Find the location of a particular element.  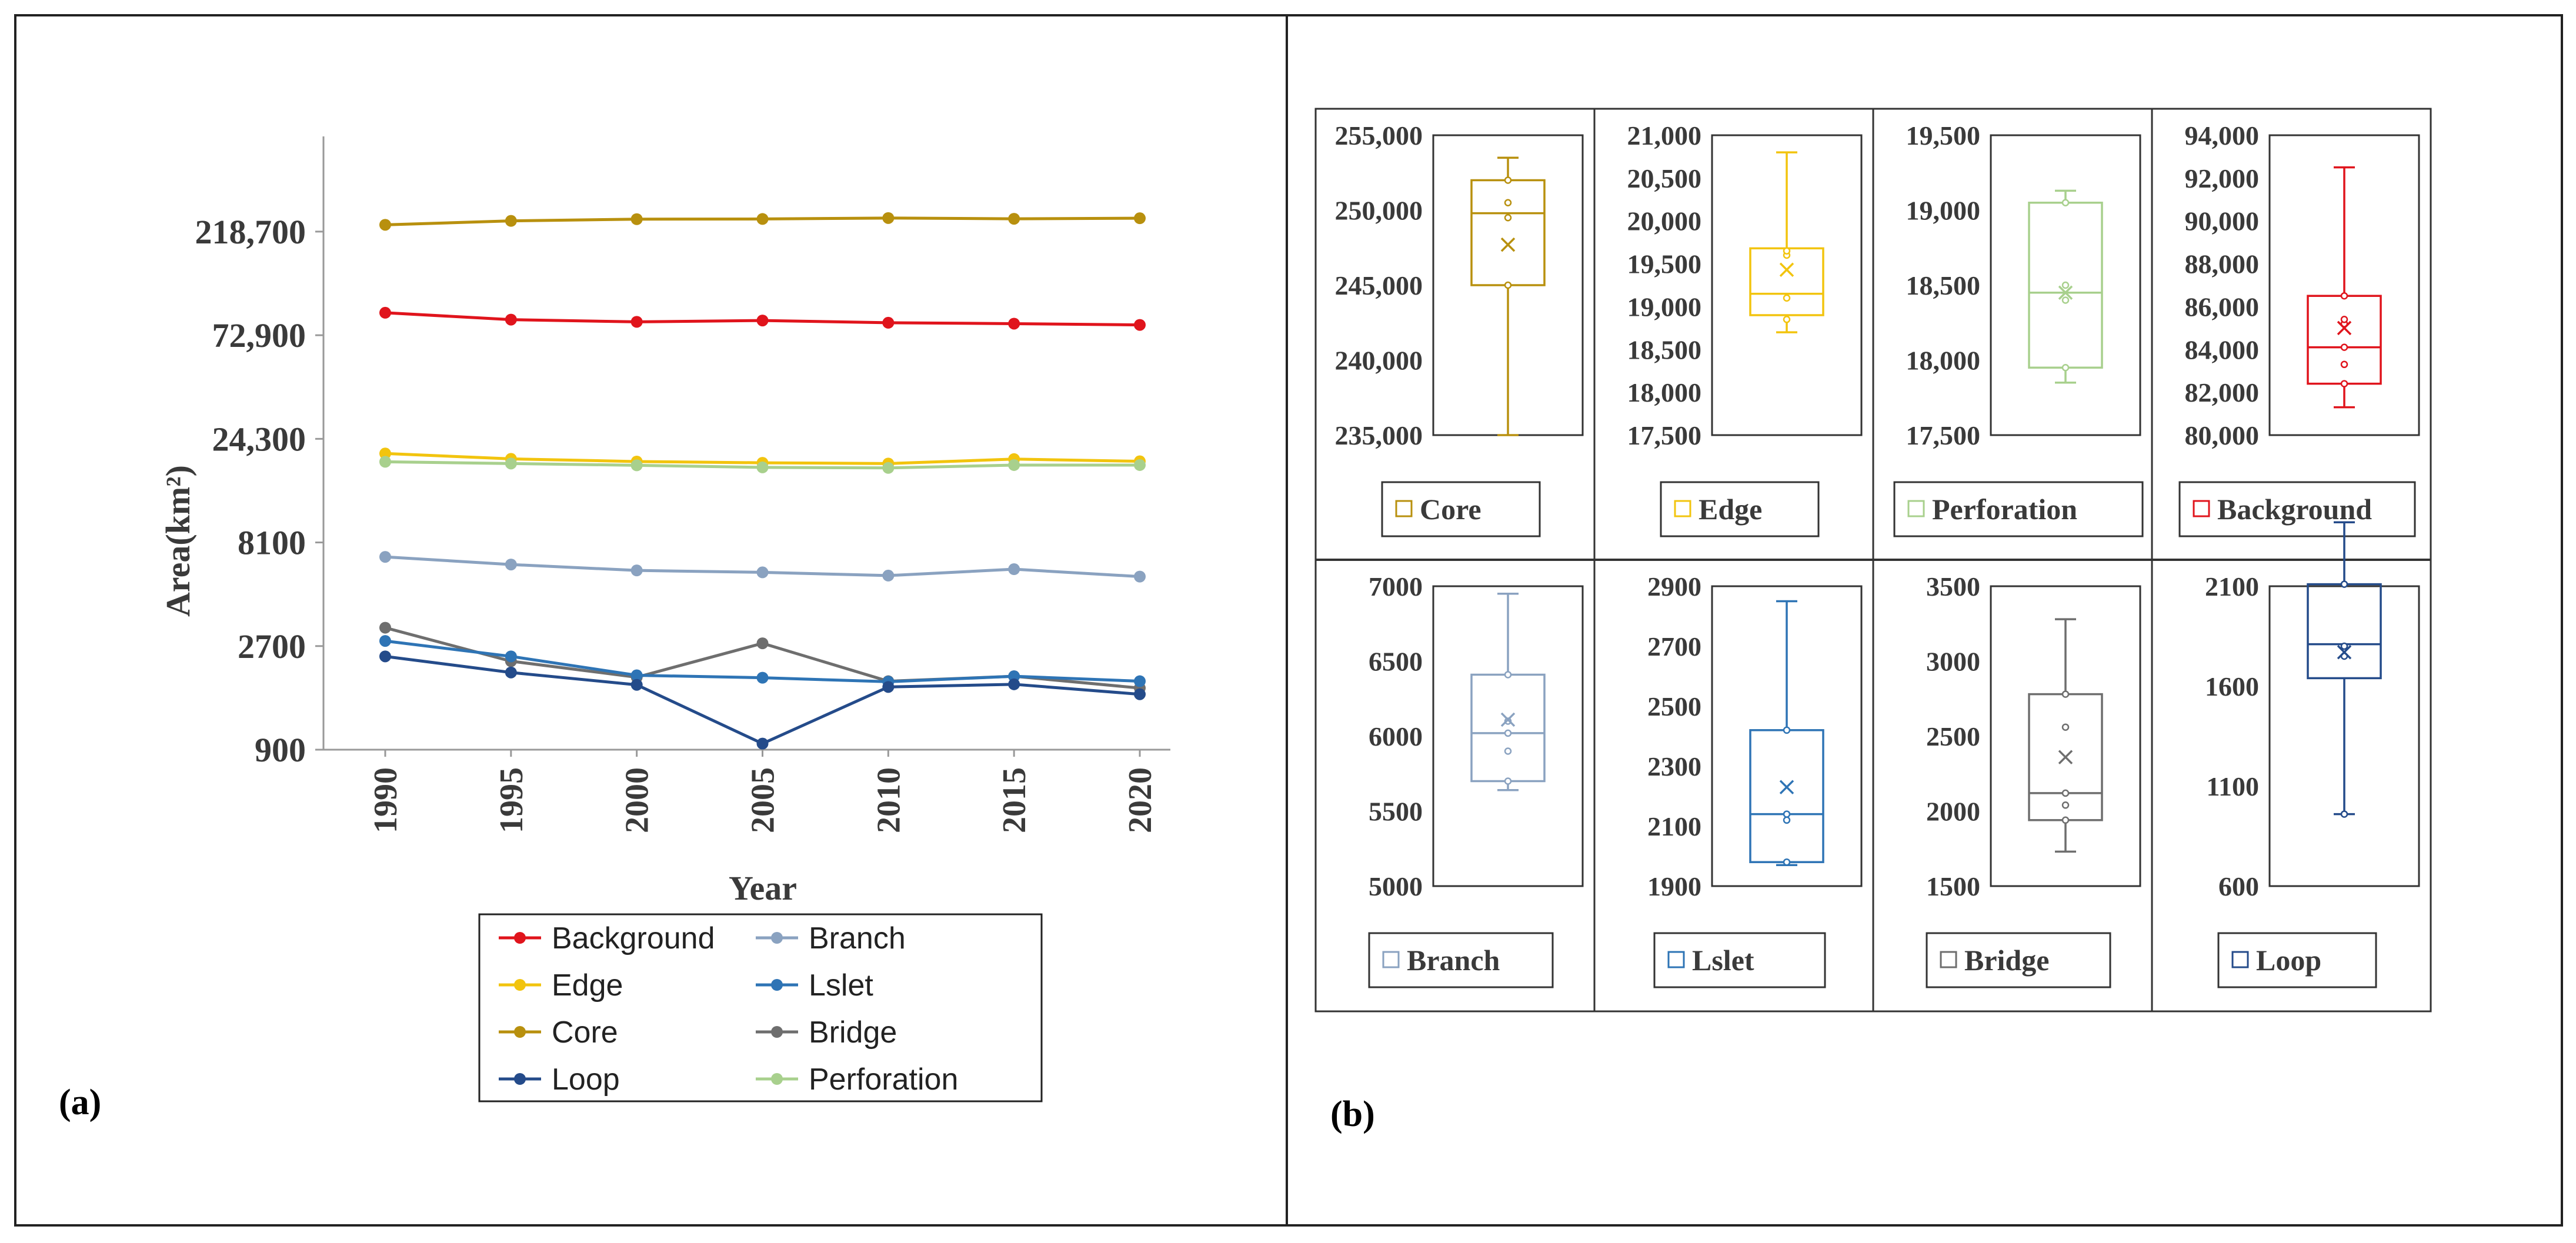

boxplot-legend-label: Edge is located at coordinates (1730, 509).